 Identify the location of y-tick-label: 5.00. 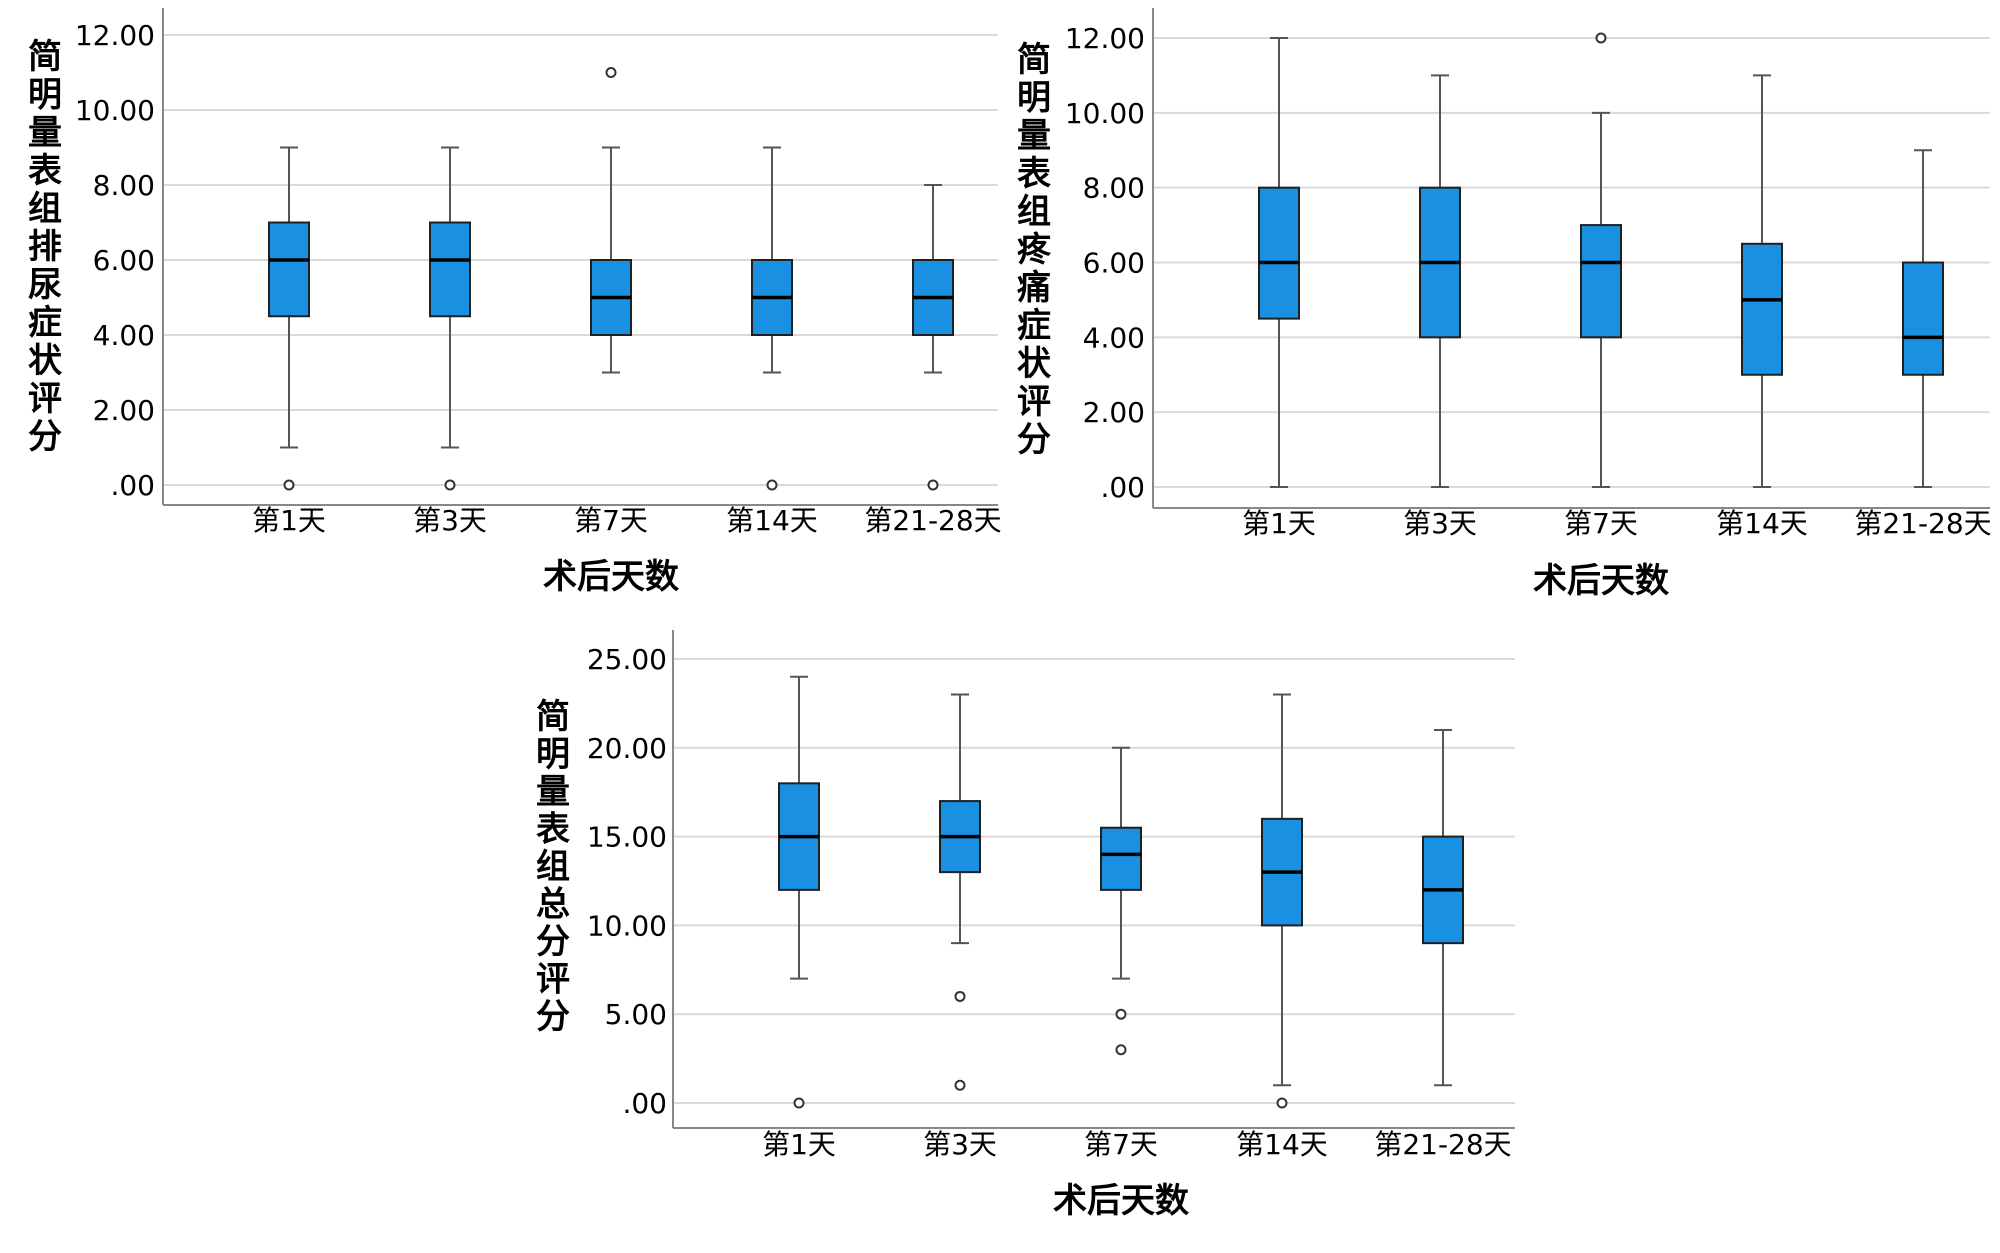
(636, 1014).